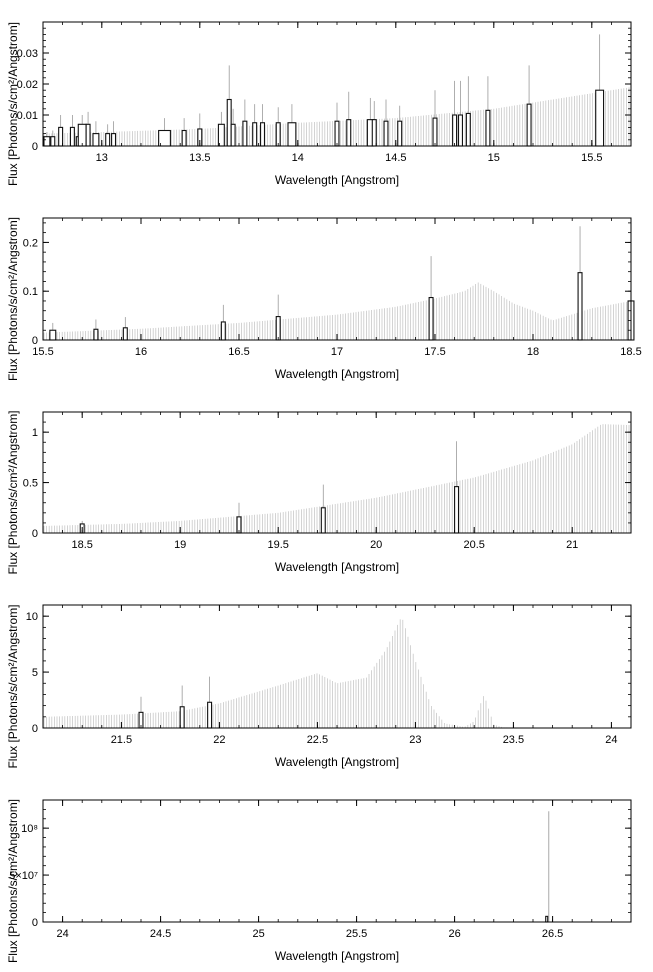  What do you see at coordinates (29, 829) in the screenshot?
I see `y-tick-label: 10⁸` at bounding box center [29, 829].